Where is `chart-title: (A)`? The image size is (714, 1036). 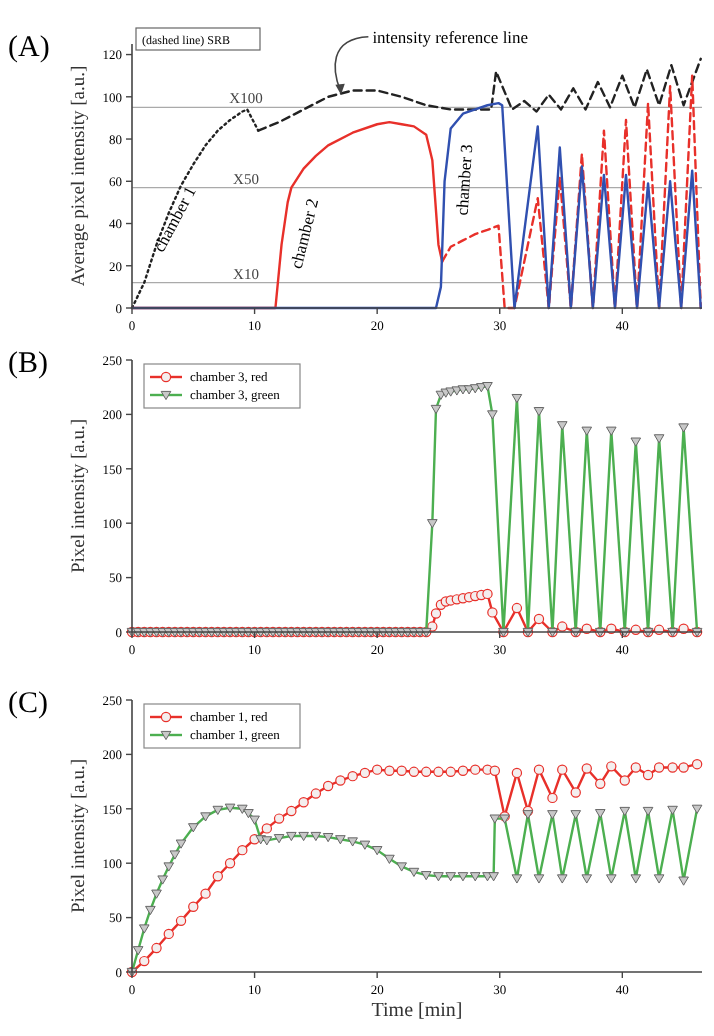 chart-title: (A) is located at coordinates (29, 48).